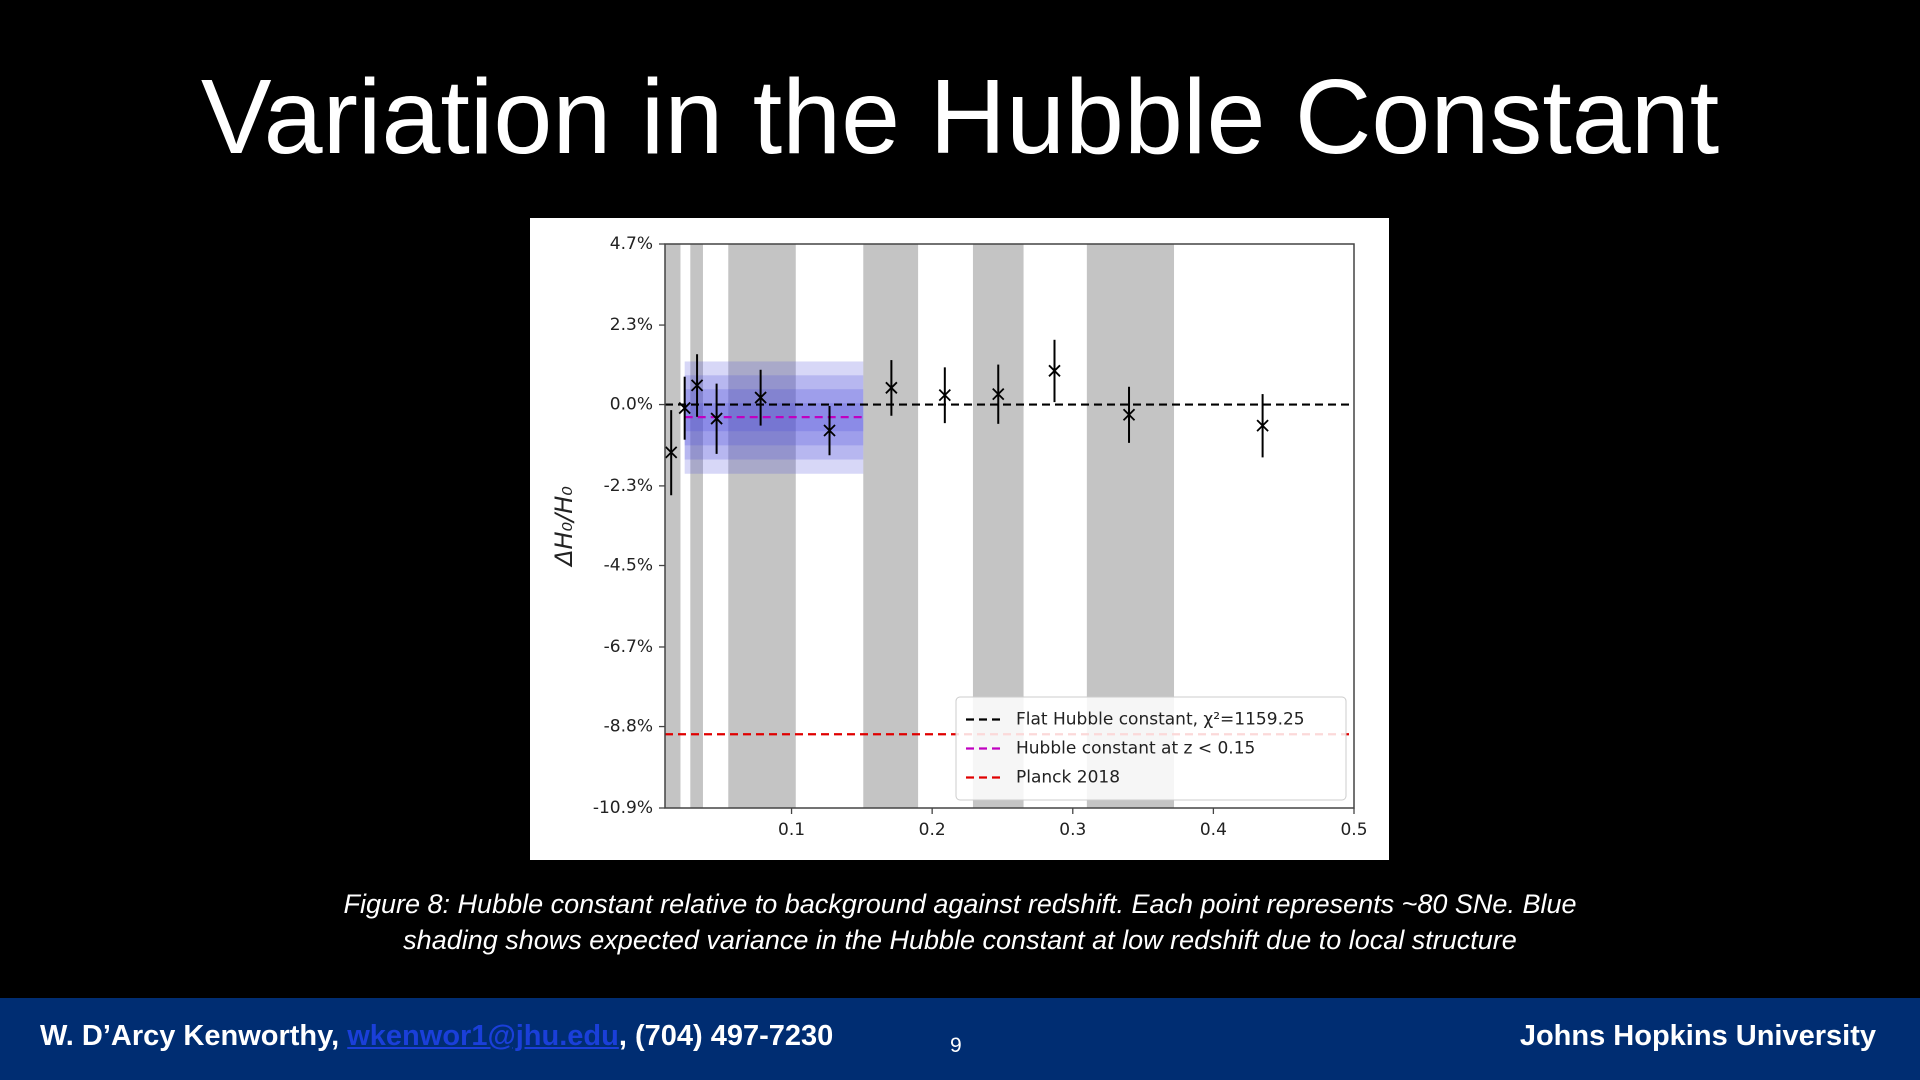 Image resolution: width=1920 pixels, height=1080 pixels. I want to click on y-tick-label: 2.3%, so click(631, 325).